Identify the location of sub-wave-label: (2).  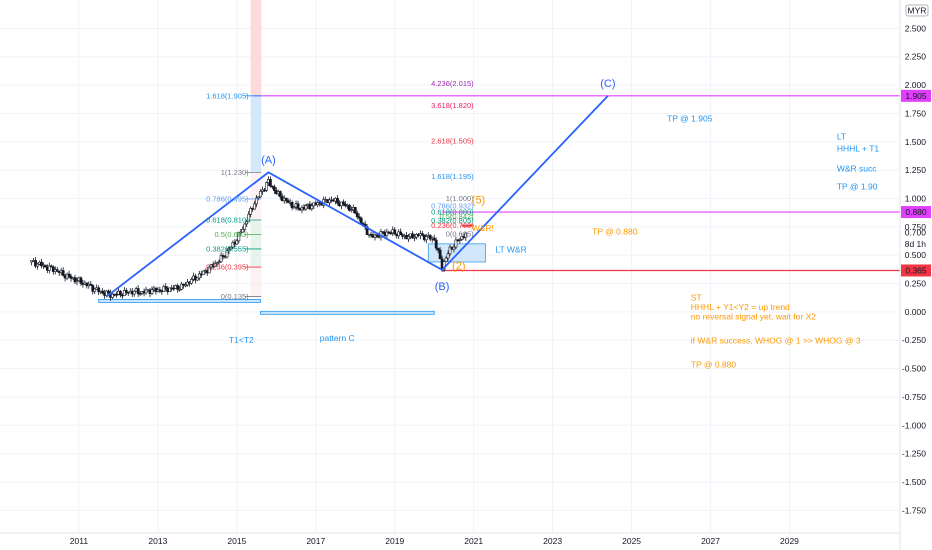
(458, 267).